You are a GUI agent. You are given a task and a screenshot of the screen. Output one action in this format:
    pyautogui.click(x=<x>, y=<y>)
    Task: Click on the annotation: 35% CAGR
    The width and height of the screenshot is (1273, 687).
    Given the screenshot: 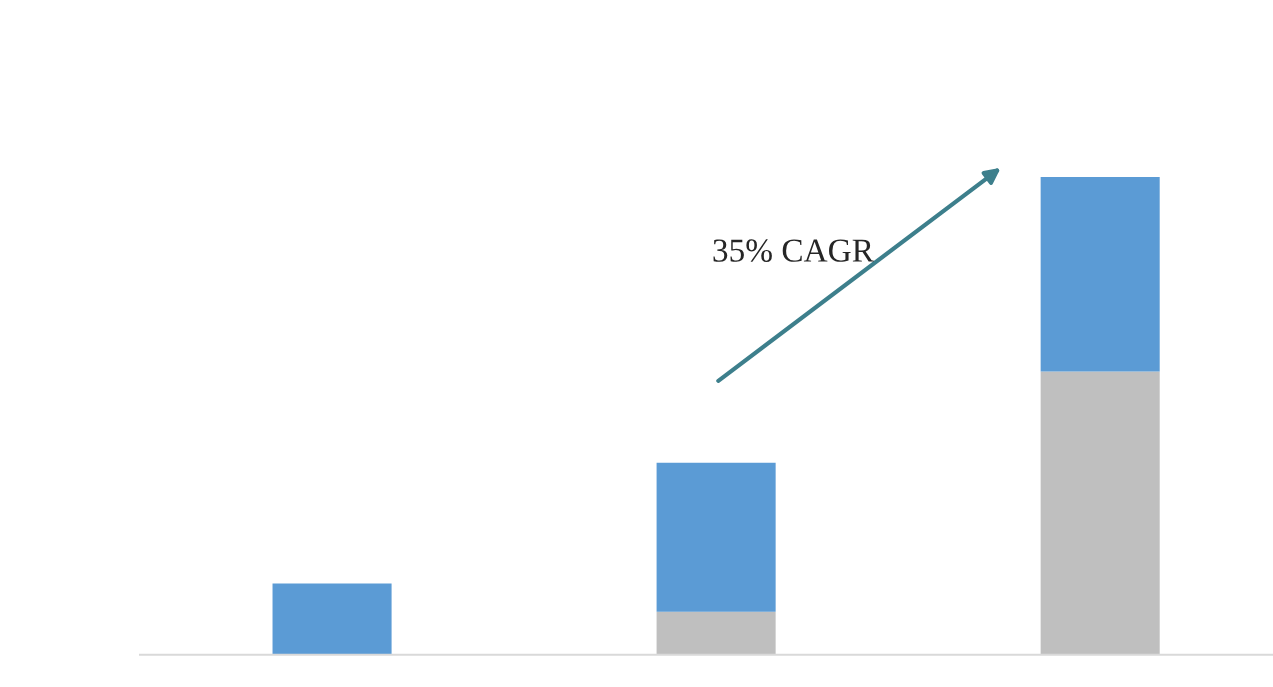 What is the action you would take?
    pyautogui.click(x=793, y=250)
    